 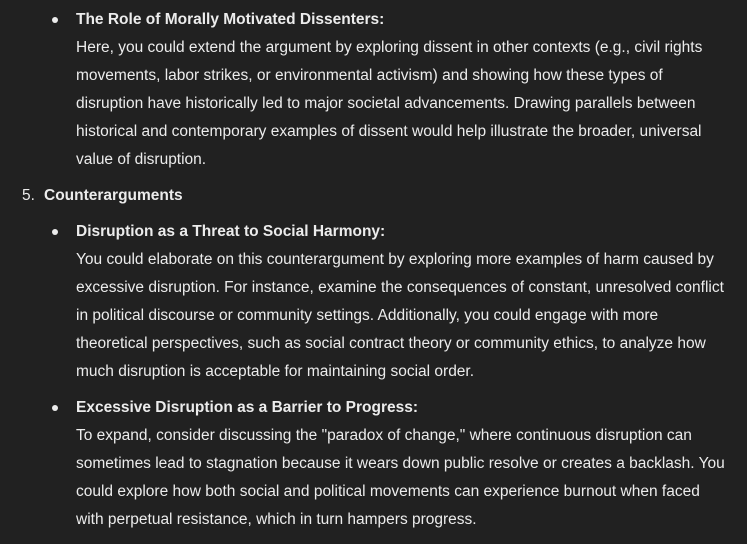 What do you see at coordinates (373, 196) in the screenshot?
I see `numbered-item-counterarguments: 5. Counterarguments` at bounding box center [373, 196].